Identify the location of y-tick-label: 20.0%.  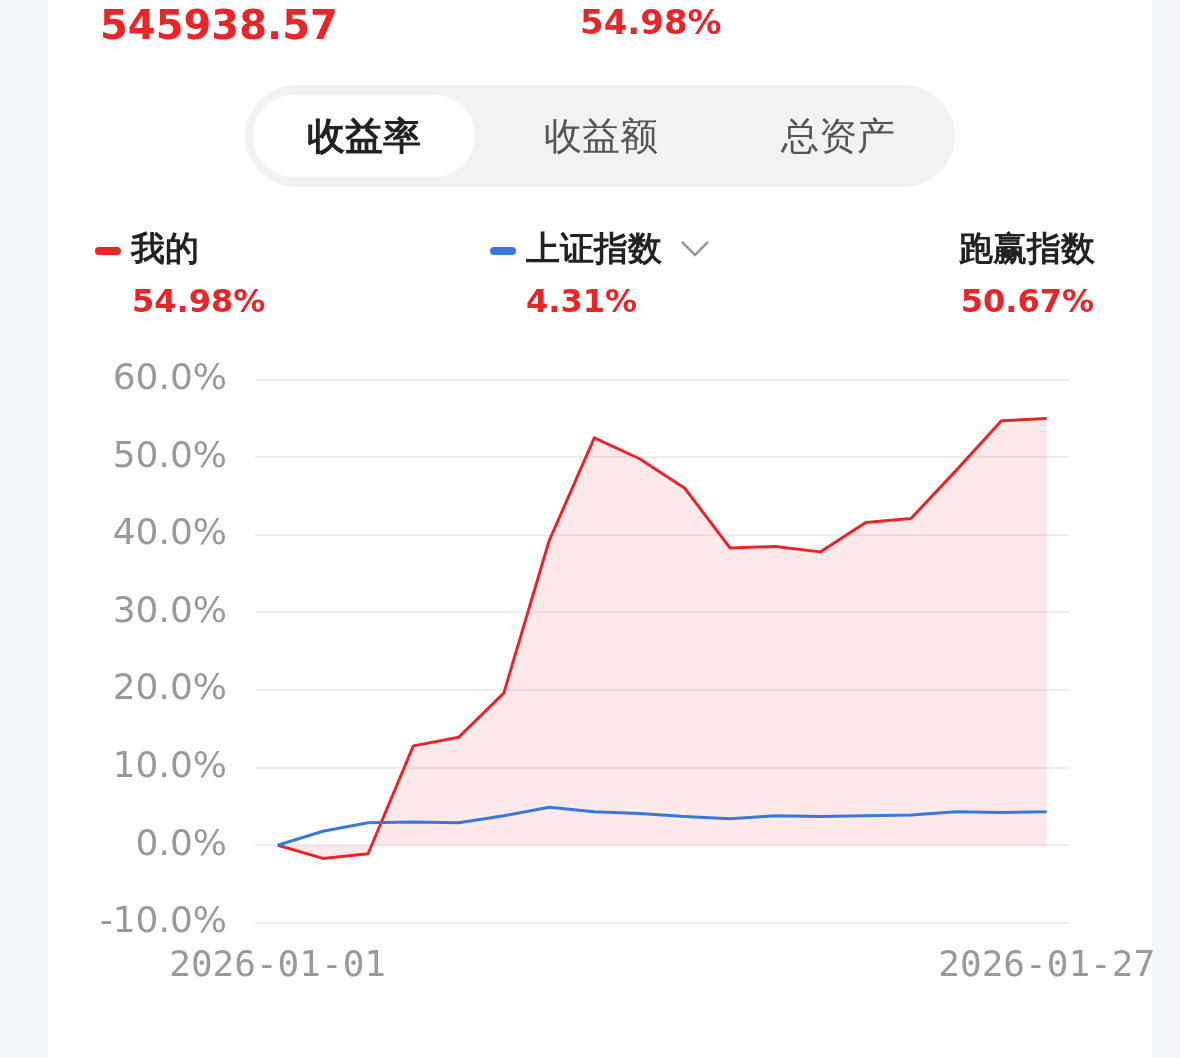
(169, 687).